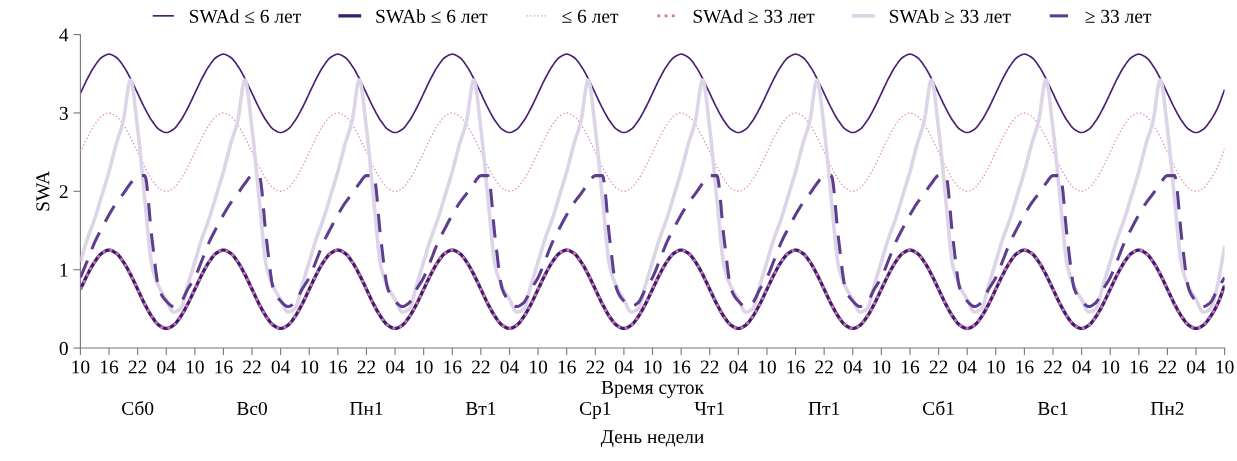 Image resolution: width=1237 pixels, height=461 pixels. Describe the element at coordinates (138, 408) in the screenshot. I see `text: Сб0` at that location.